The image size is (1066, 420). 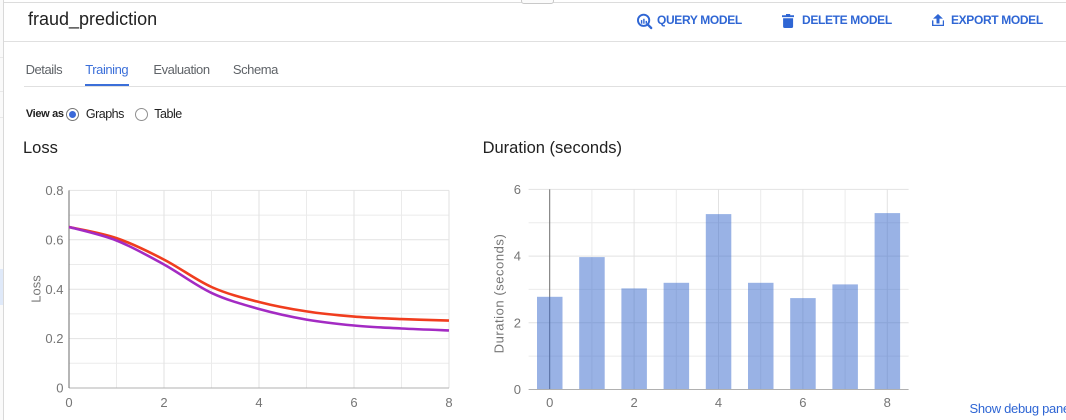 What do you see at coordinates (54, 289) in the screenshot?
I see `svg-text: 0.4` at bounding box center [54, 289].